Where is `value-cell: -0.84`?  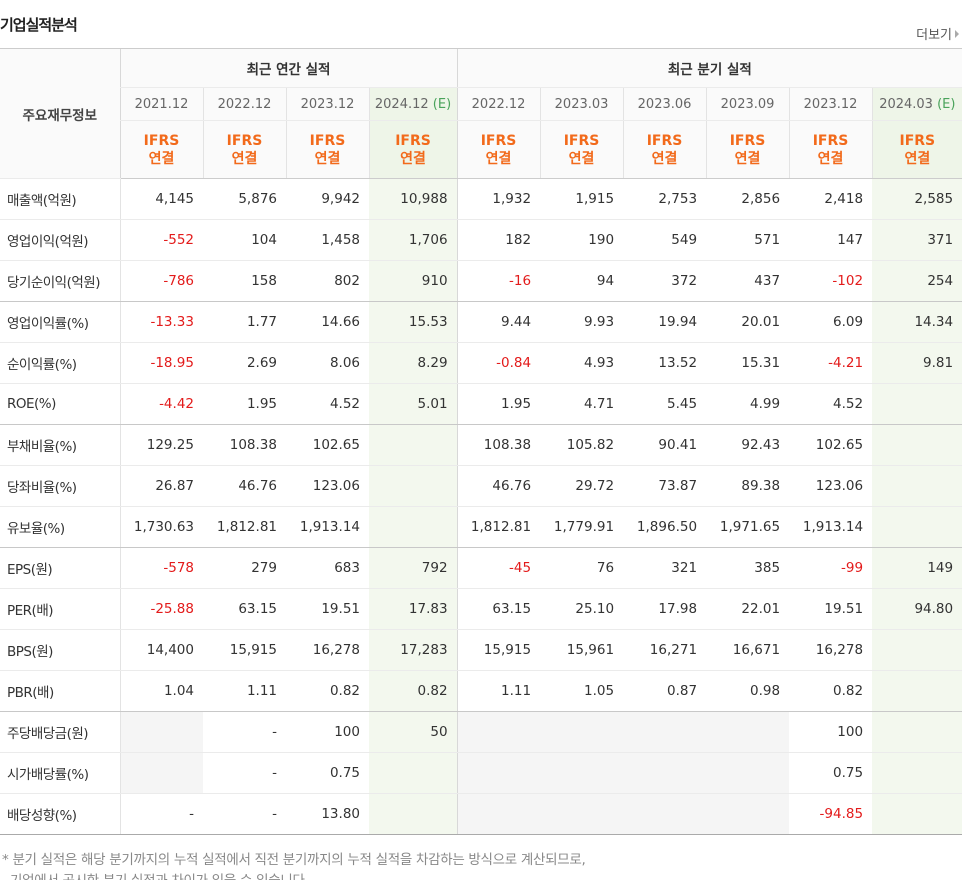 value-cell: -0.84 is located at coordinates (498, 363).